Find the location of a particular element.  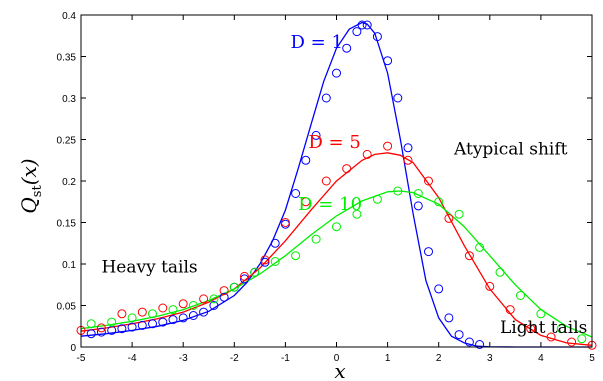

y-tick-label: 0.3 is located at coordinates (69, 99).